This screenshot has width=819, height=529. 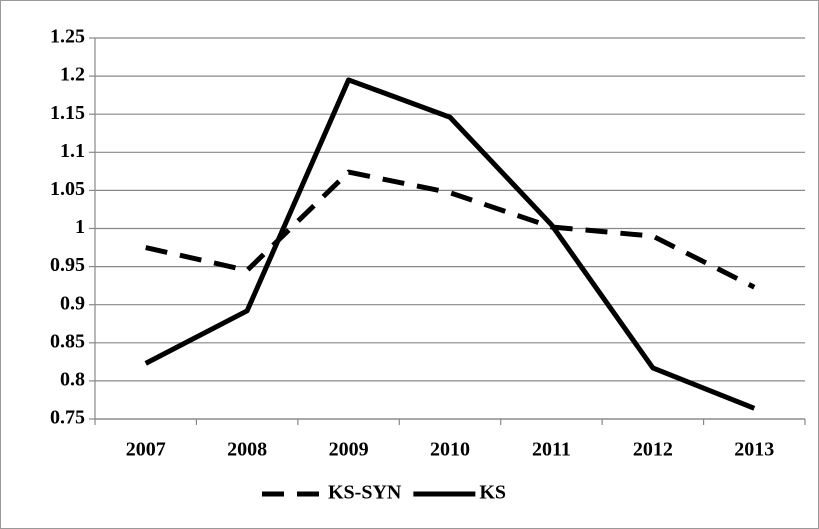 What do you see at coordinates (754, 450) in the screenshot?
I see `x-tick-label: 2013` at bounding box center [754, 450].